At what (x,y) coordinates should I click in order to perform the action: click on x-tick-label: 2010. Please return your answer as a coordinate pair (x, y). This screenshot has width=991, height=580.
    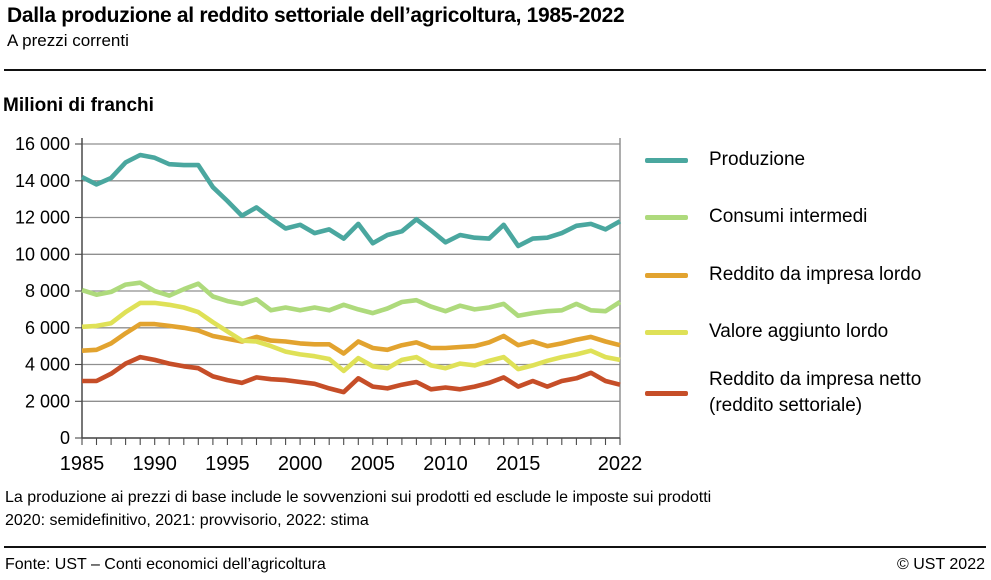
    Looking at the image, I should click on (445, 464).